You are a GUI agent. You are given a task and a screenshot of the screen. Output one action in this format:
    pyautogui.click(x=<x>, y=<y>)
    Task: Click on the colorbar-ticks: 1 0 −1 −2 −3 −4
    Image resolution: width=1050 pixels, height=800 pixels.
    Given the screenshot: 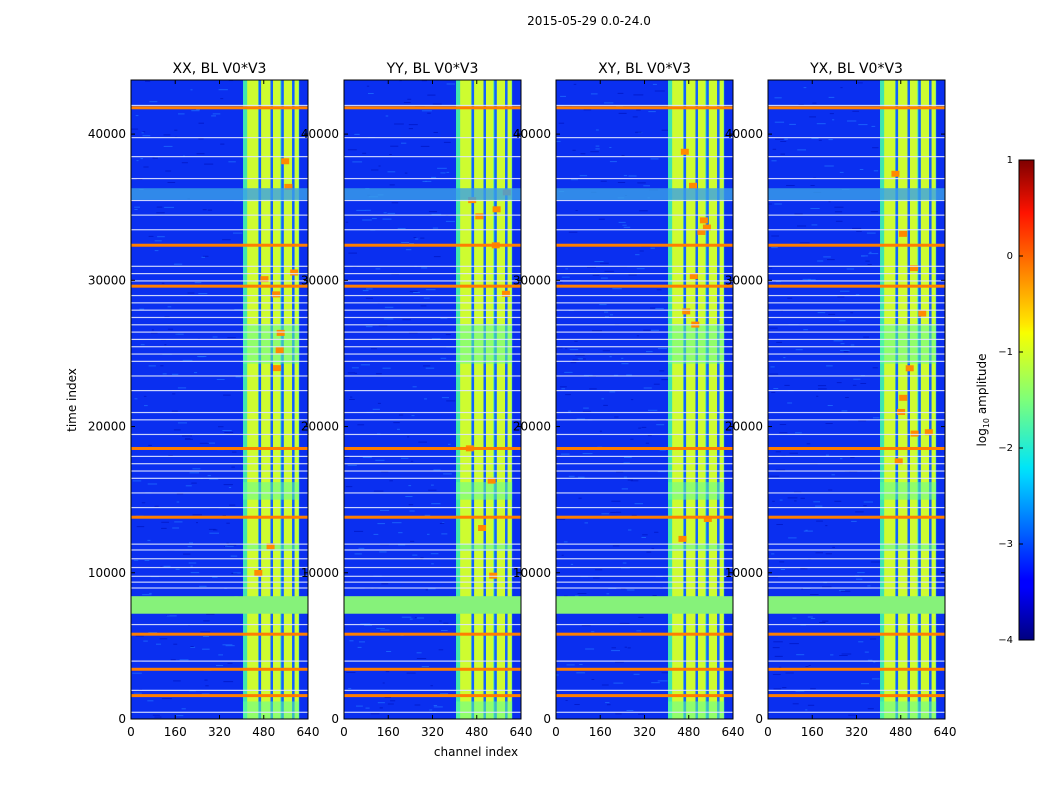 What is the action you would take?
    pyautogui.click(x=1010, y=400)
    